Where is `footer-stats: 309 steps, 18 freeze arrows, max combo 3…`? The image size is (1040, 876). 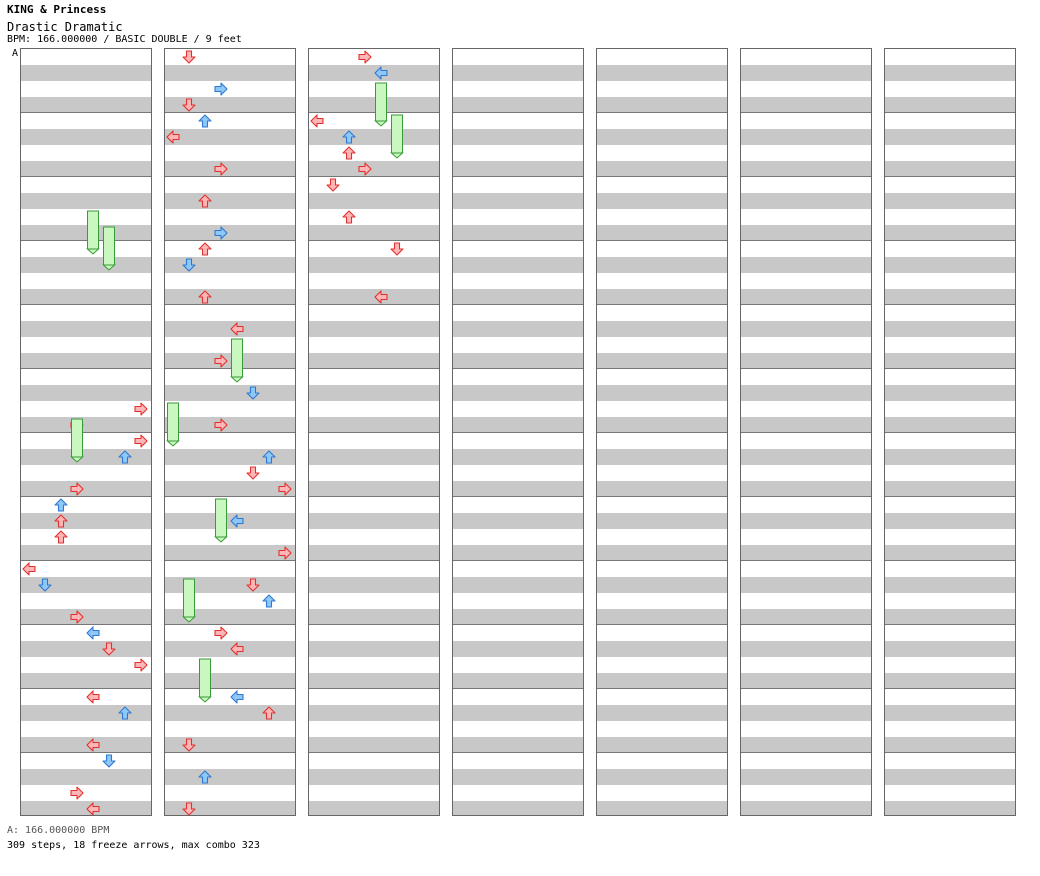 footer-stats: 309 steps, 18 freeze arrows, max combo 3… is located at coordinates (133, 845).